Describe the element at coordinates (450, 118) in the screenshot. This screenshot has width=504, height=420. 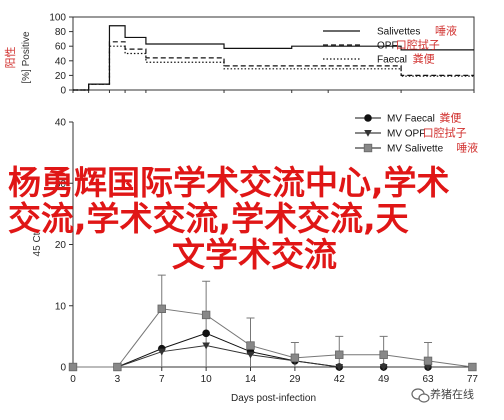
I see `bottom-legend-label-cn: 粪便` at that location.